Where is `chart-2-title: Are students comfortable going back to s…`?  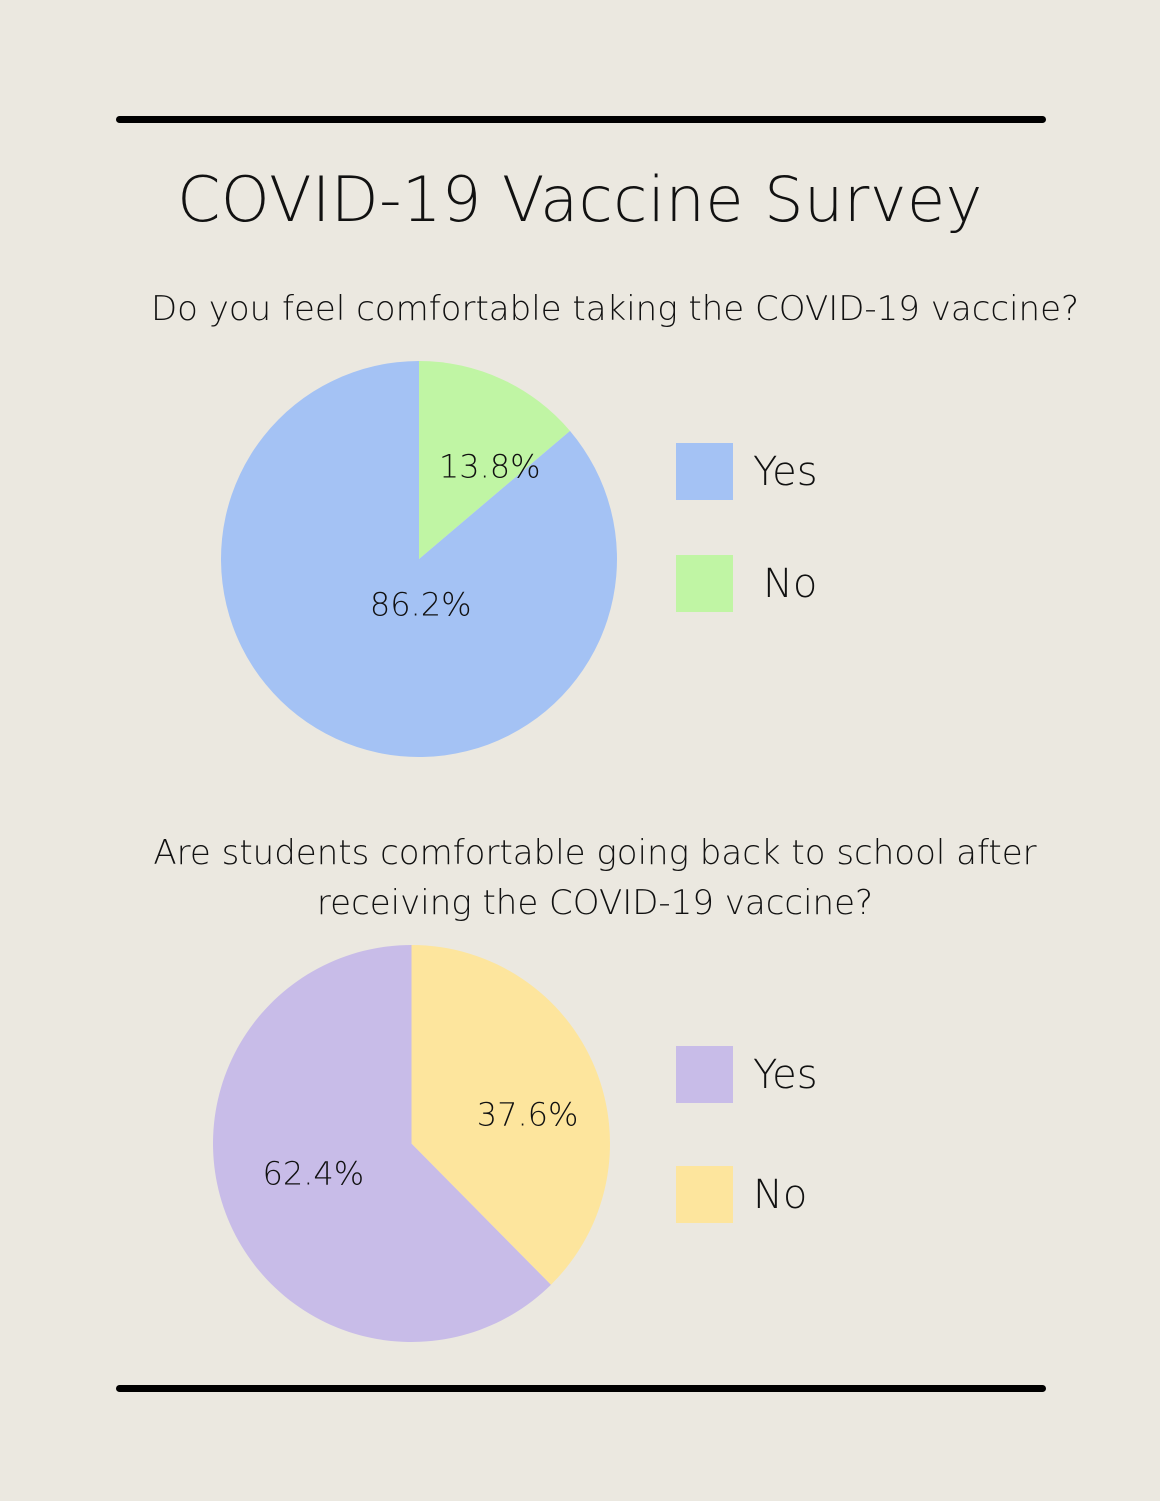
chart-2-title: Are students comfortable going back to s… is located at coordinates (595, 878).